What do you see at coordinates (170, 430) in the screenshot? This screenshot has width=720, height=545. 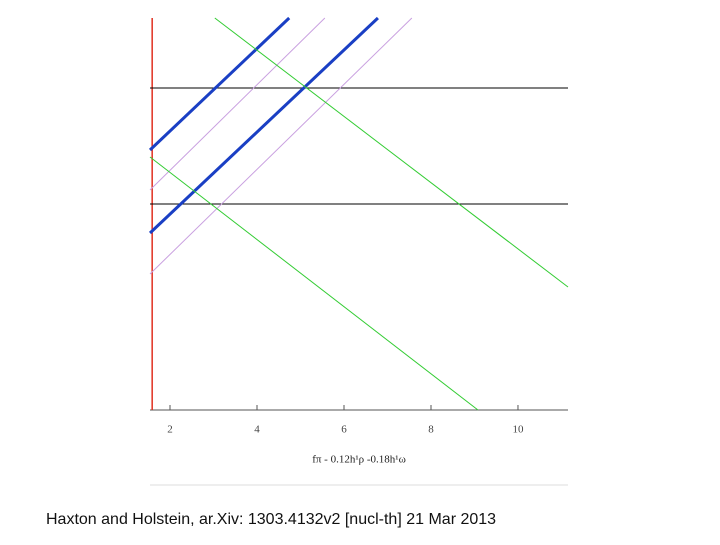 I see `x-tick-label: 2` at bounding box center [170, 430].